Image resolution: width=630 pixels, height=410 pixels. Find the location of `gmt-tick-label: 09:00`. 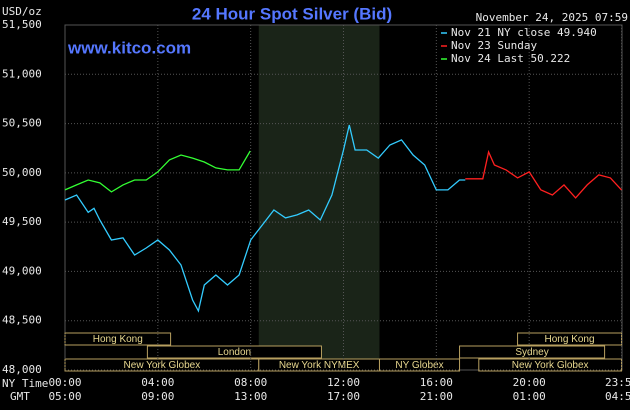

gmt-tick-label: 09:00 is located at coordinates (157, 396).